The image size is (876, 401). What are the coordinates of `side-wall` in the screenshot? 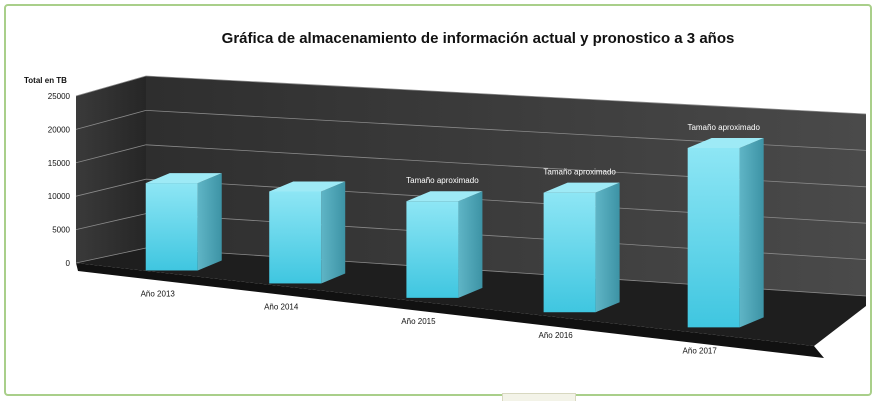 It's located at (111, 169).